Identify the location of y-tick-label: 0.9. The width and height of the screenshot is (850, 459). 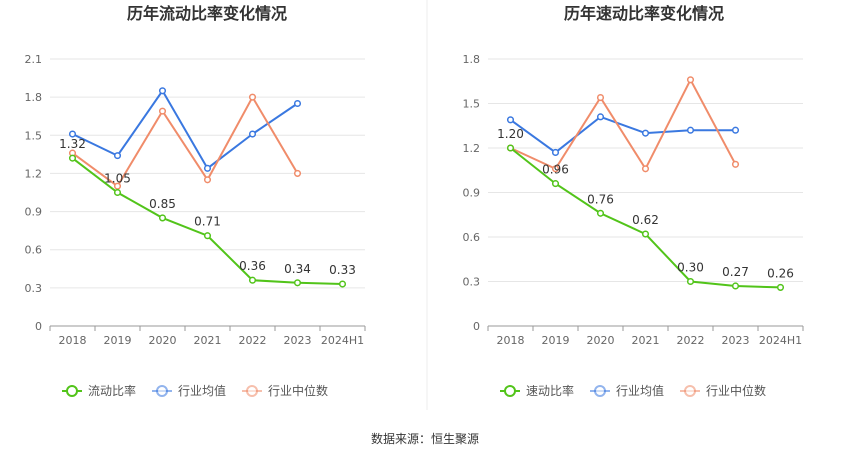
(472, 193).